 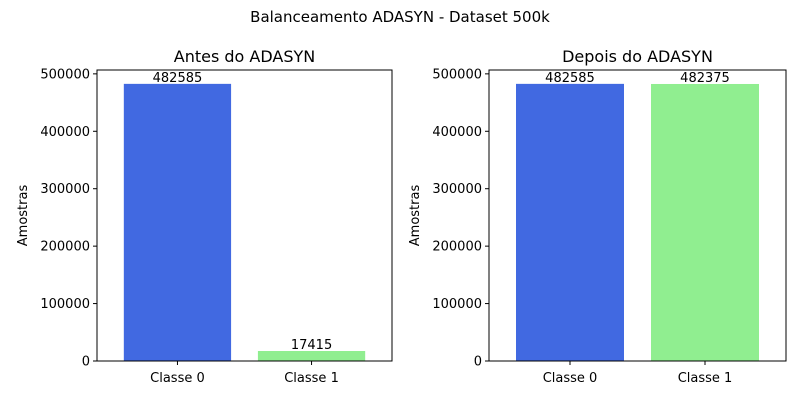 What do you see at coordinates (705, 78) in the screenshot?
I see `bar-data-label: 482375` at bounding box center [705, 78].